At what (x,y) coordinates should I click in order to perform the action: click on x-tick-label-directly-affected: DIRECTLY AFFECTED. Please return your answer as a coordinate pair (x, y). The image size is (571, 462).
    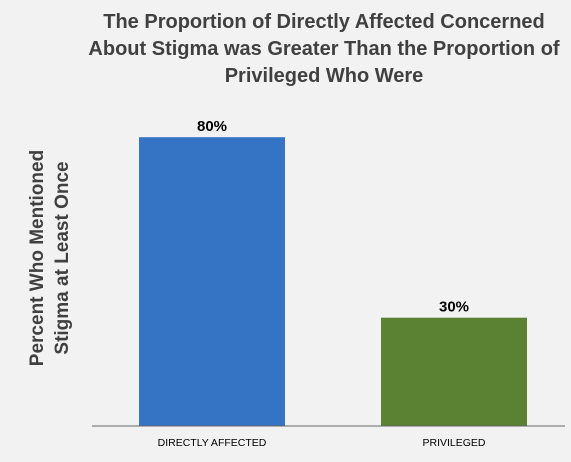
    Looking at the image, I should click on (212, 443).